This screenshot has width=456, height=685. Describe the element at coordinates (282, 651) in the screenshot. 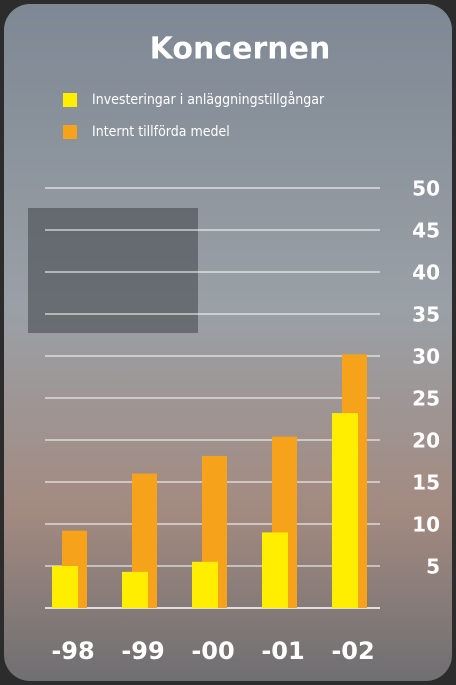

I see `x-tick-label: -01` at that location.